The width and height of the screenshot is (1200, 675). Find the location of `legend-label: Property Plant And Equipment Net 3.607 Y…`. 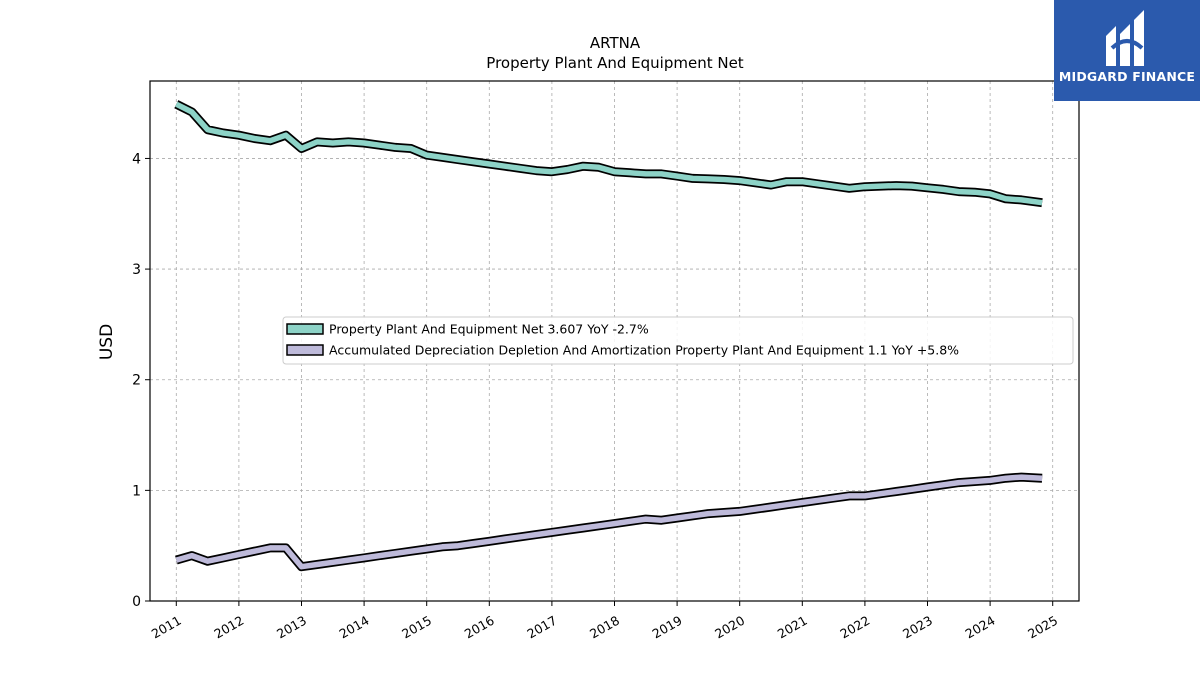

legend-label: Property Plant And Equipment Net 3.607 Y… is located at coordinates (489, 329).